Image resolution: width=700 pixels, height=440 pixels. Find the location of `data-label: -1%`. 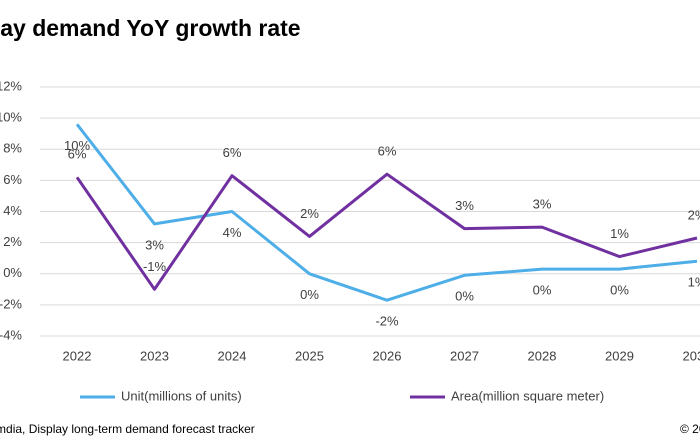

data-label: -1% is located at coordinates (155, 266).